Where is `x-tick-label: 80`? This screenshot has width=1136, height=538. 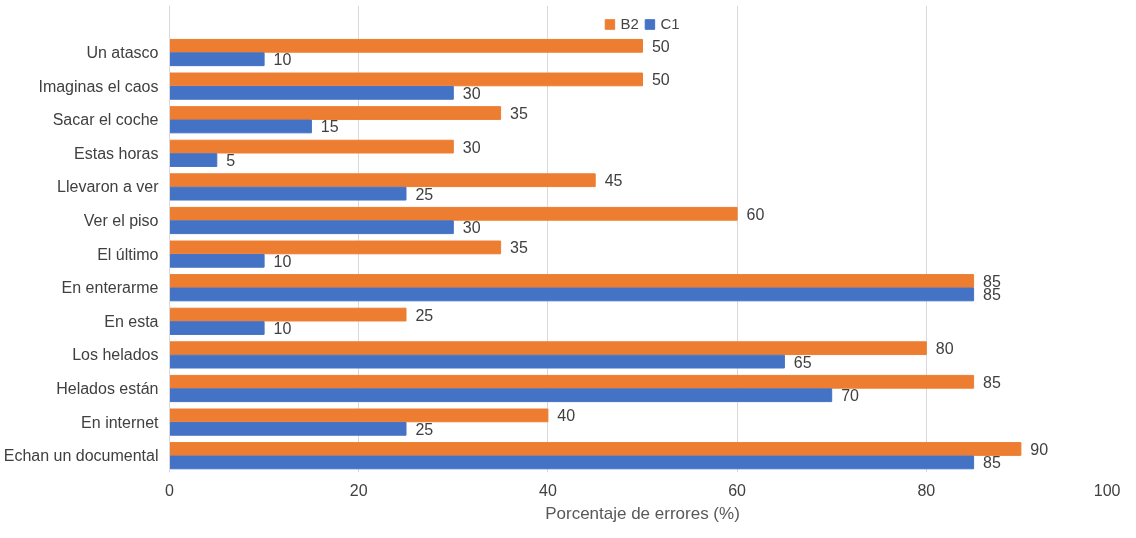 x-tick-label: 80 is located at coordinates (926, 490).